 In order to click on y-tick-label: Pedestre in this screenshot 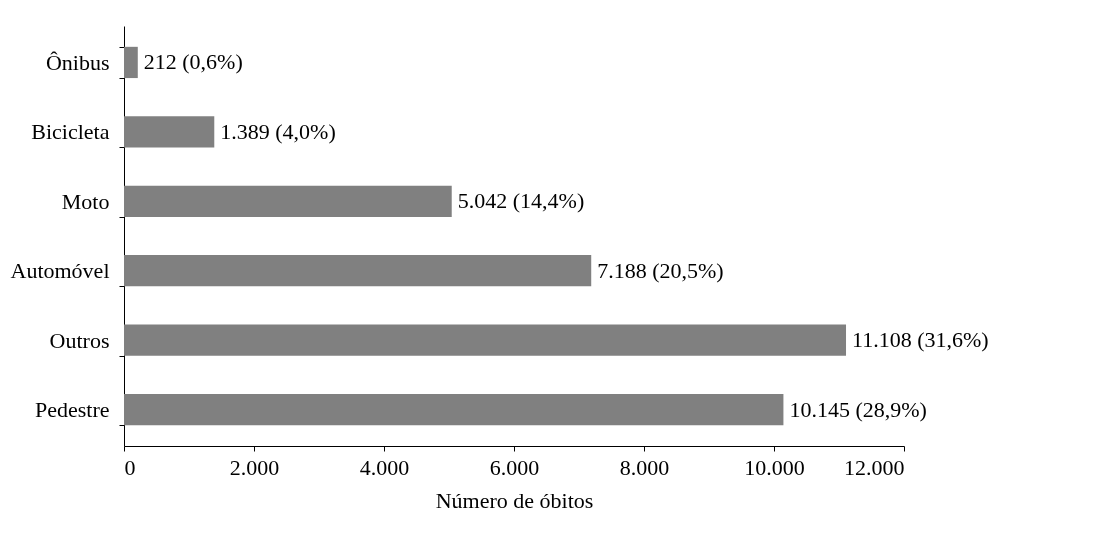, I will do `click(72, 410)`.